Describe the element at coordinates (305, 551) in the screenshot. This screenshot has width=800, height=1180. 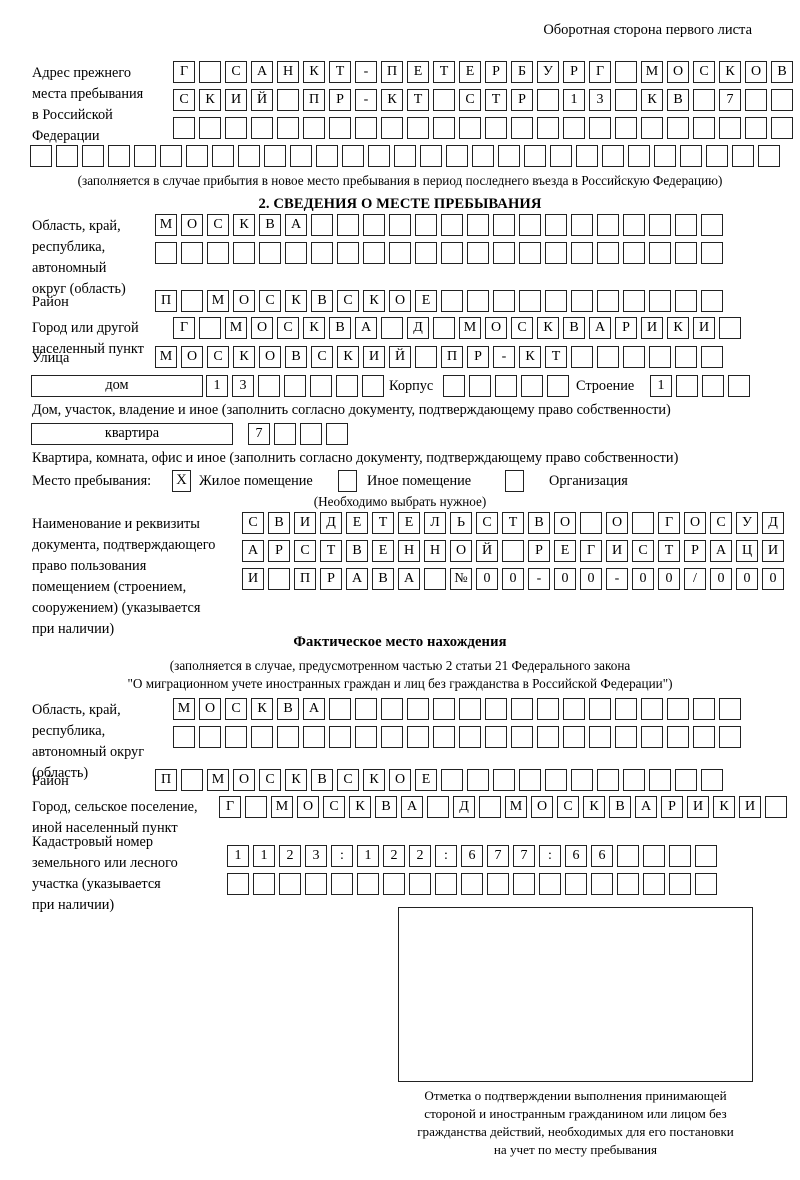
I see `document-row-2-cell-3: С` at that location.